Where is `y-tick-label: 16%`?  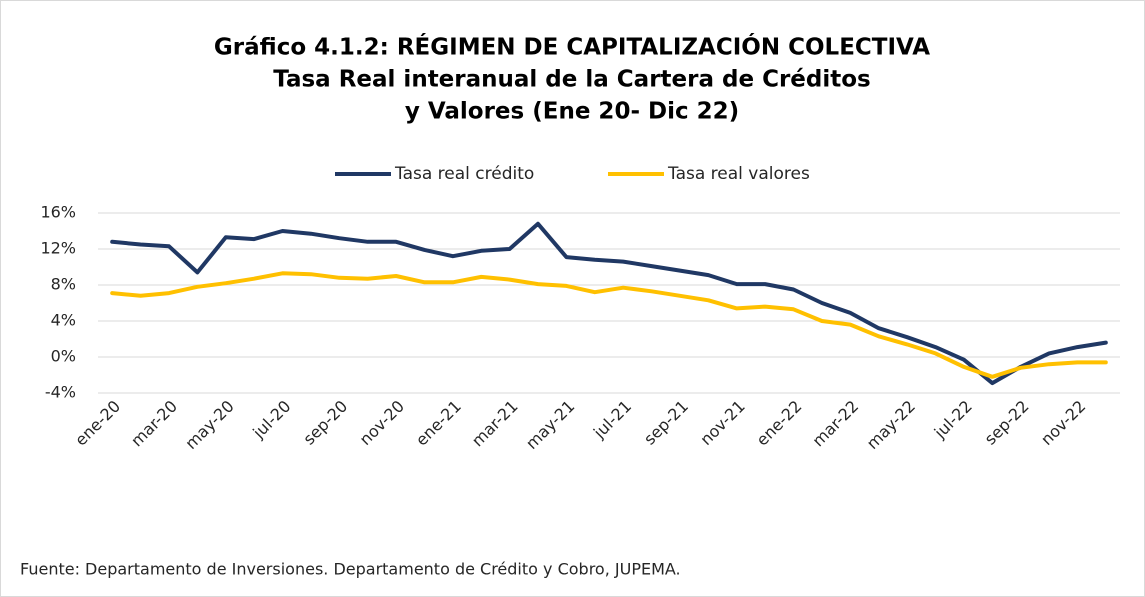
y-tick-label: 16% is located at coordinates (58, 212).